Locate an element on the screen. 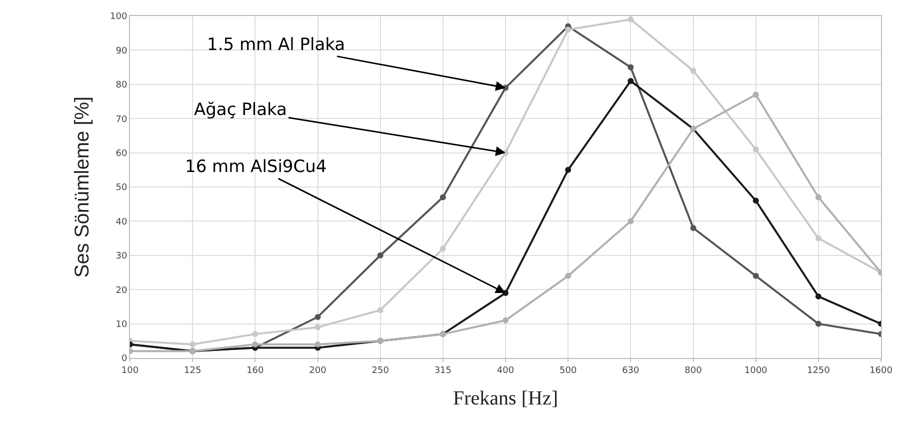 The width and height of the screenshot is (906, 448). x-tick-label: 1250 is located at coordinates (818, 371).